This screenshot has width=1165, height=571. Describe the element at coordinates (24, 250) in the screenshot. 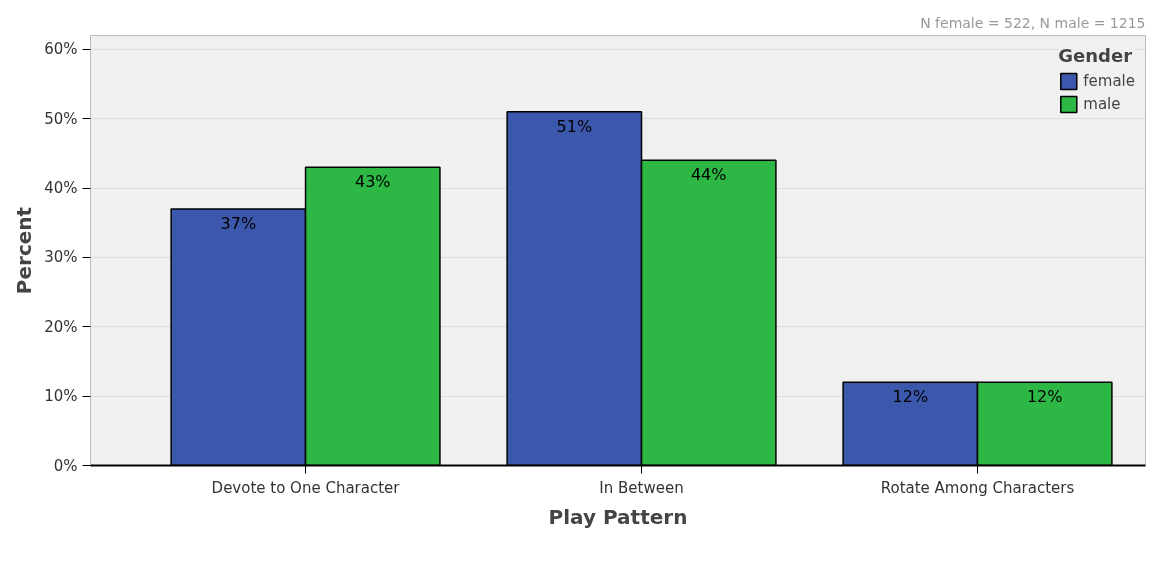

I see `y-axis-title: Percent` at that location.